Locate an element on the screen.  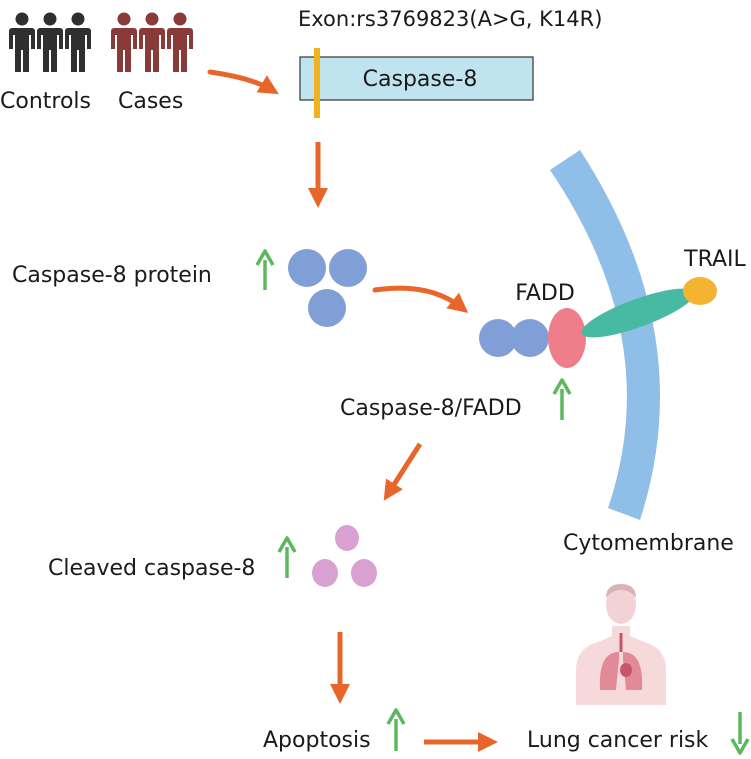
variant-marker is located at coordinates (317, 83).